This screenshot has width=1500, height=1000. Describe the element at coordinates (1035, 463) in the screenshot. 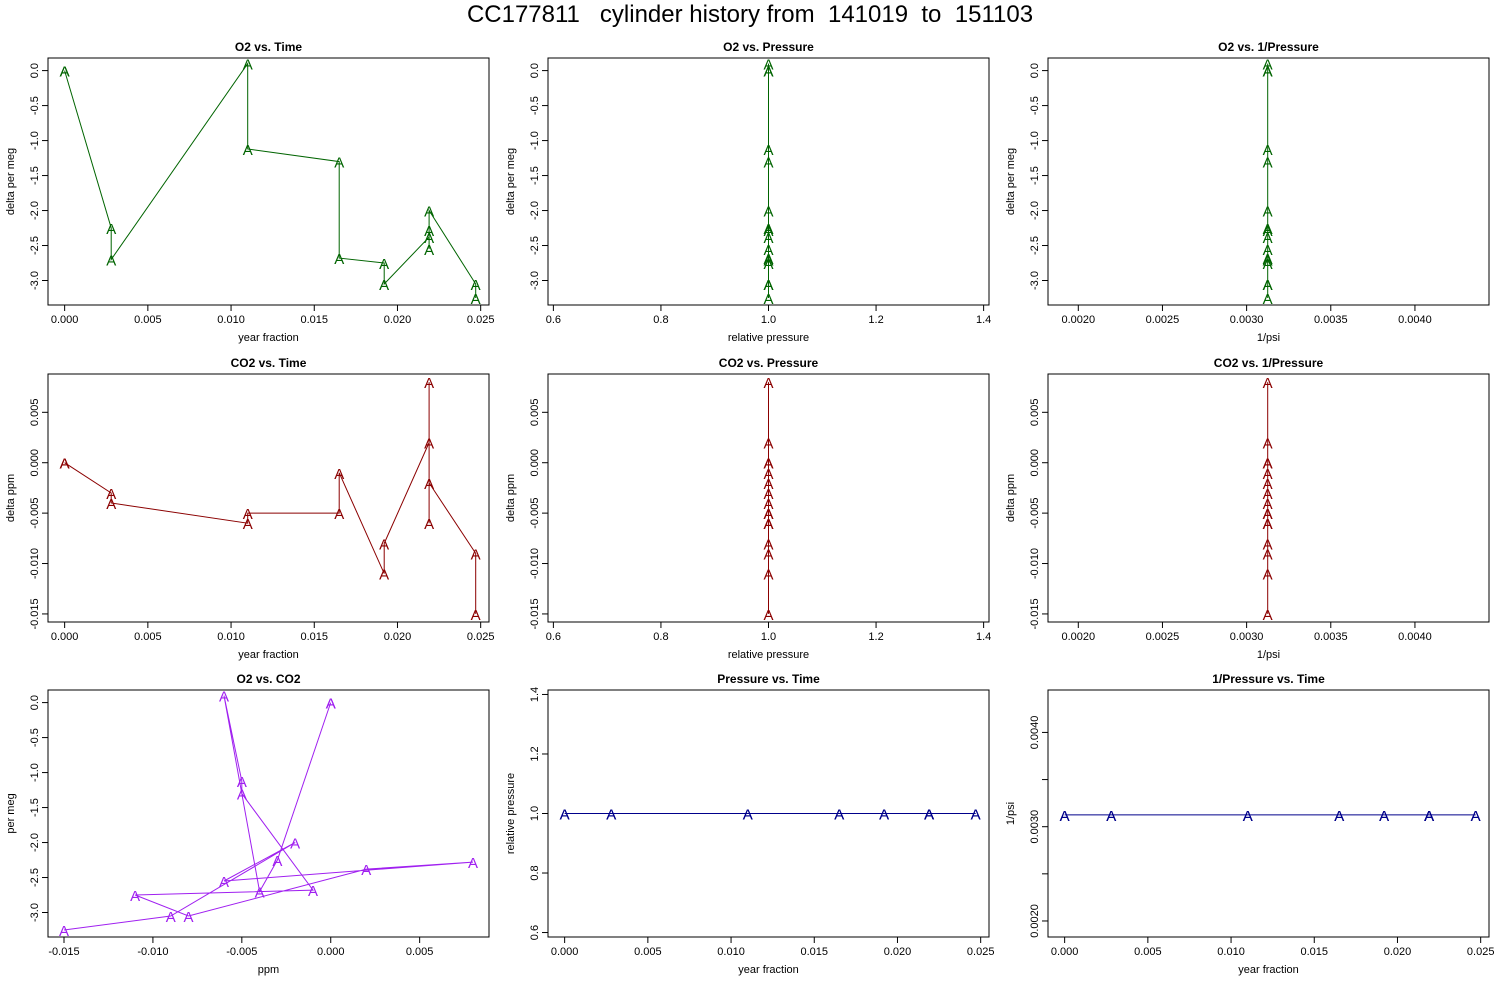

I see `y-tick-label: 0.000` at that location.